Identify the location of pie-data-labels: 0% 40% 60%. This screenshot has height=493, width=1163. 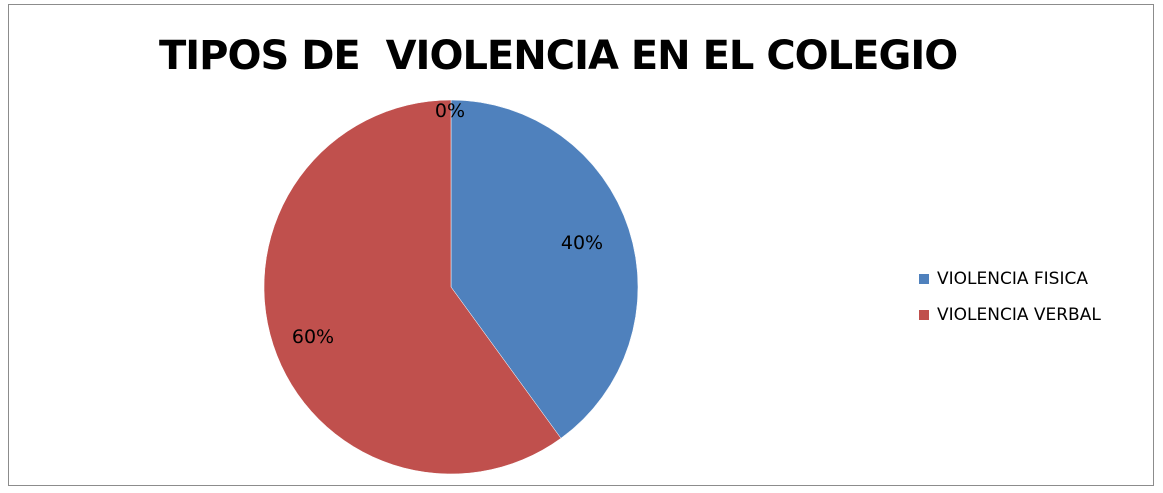
(447, 224).